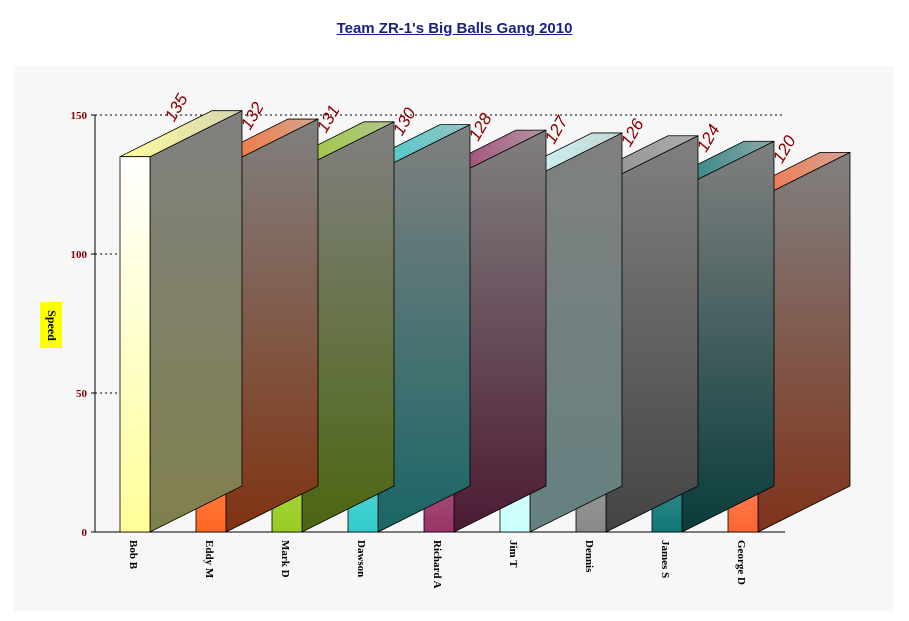 Image resolution: width=909 pixels, height=621 pixels. What do you see at coordinates (454, 28) in the screenshot?
I see `chart-title: Team ZR-1's Big Balls Gang 2010` at bounding box center [454, 28].